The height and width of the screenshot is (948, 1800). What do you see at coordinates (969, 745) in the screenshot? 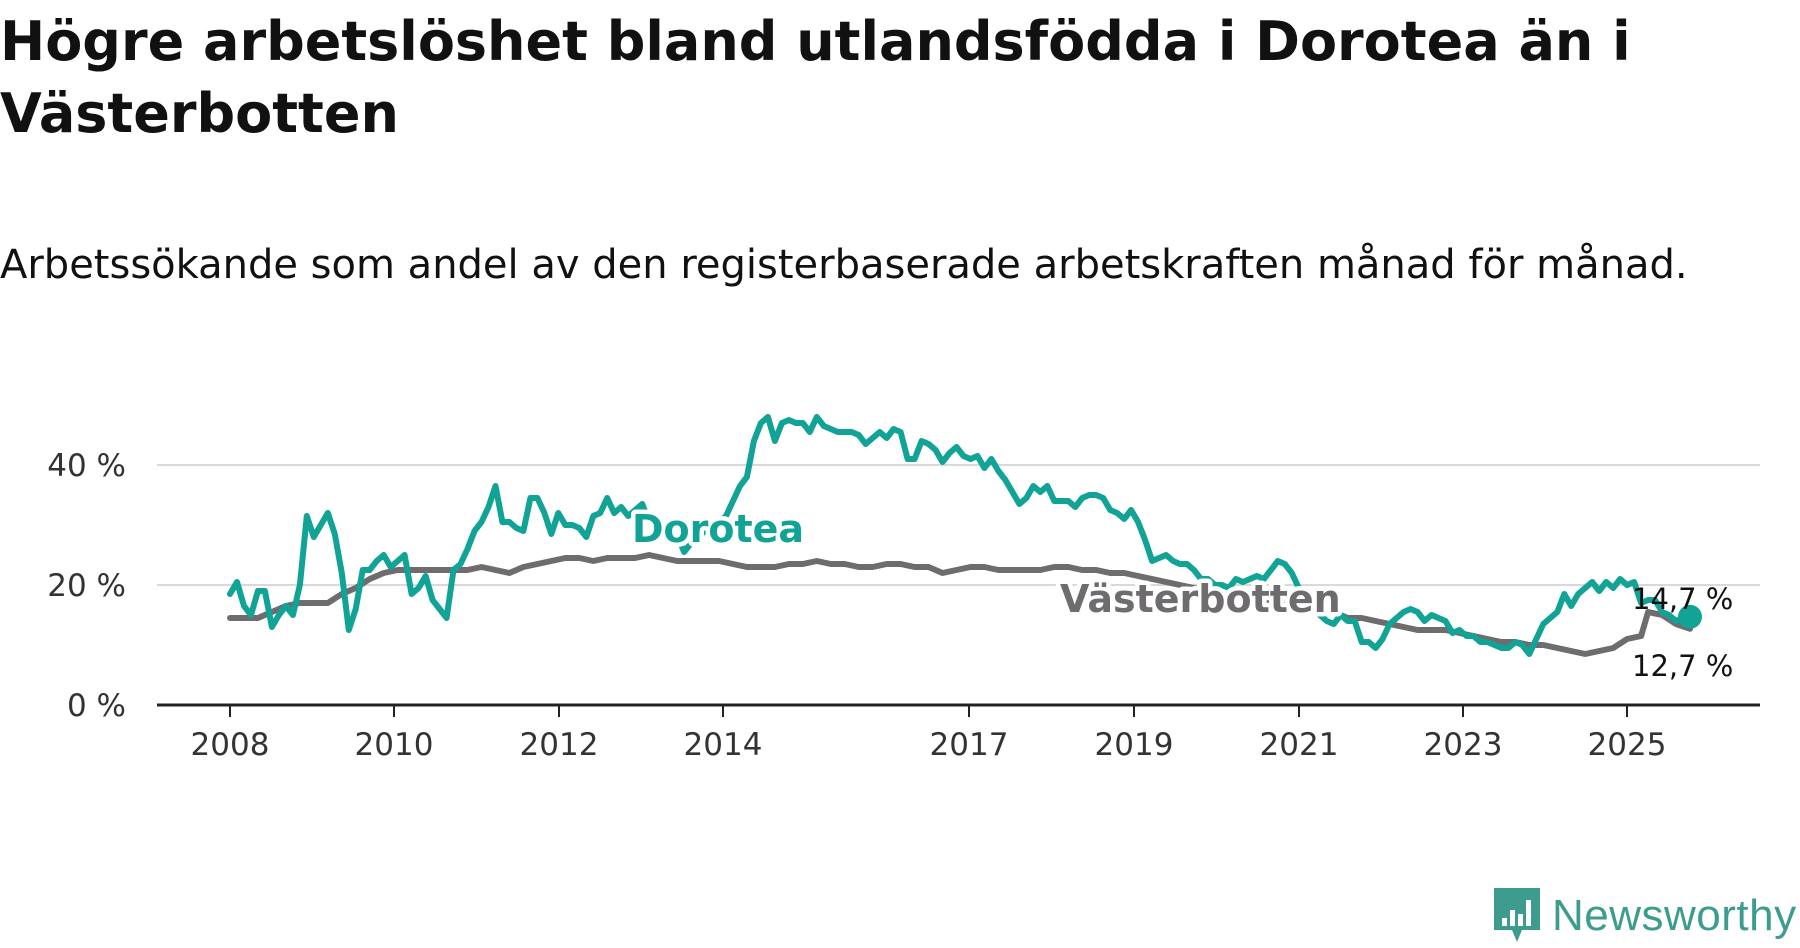
I see `x-tick-label: 2017` at bounding box center [969, 745].